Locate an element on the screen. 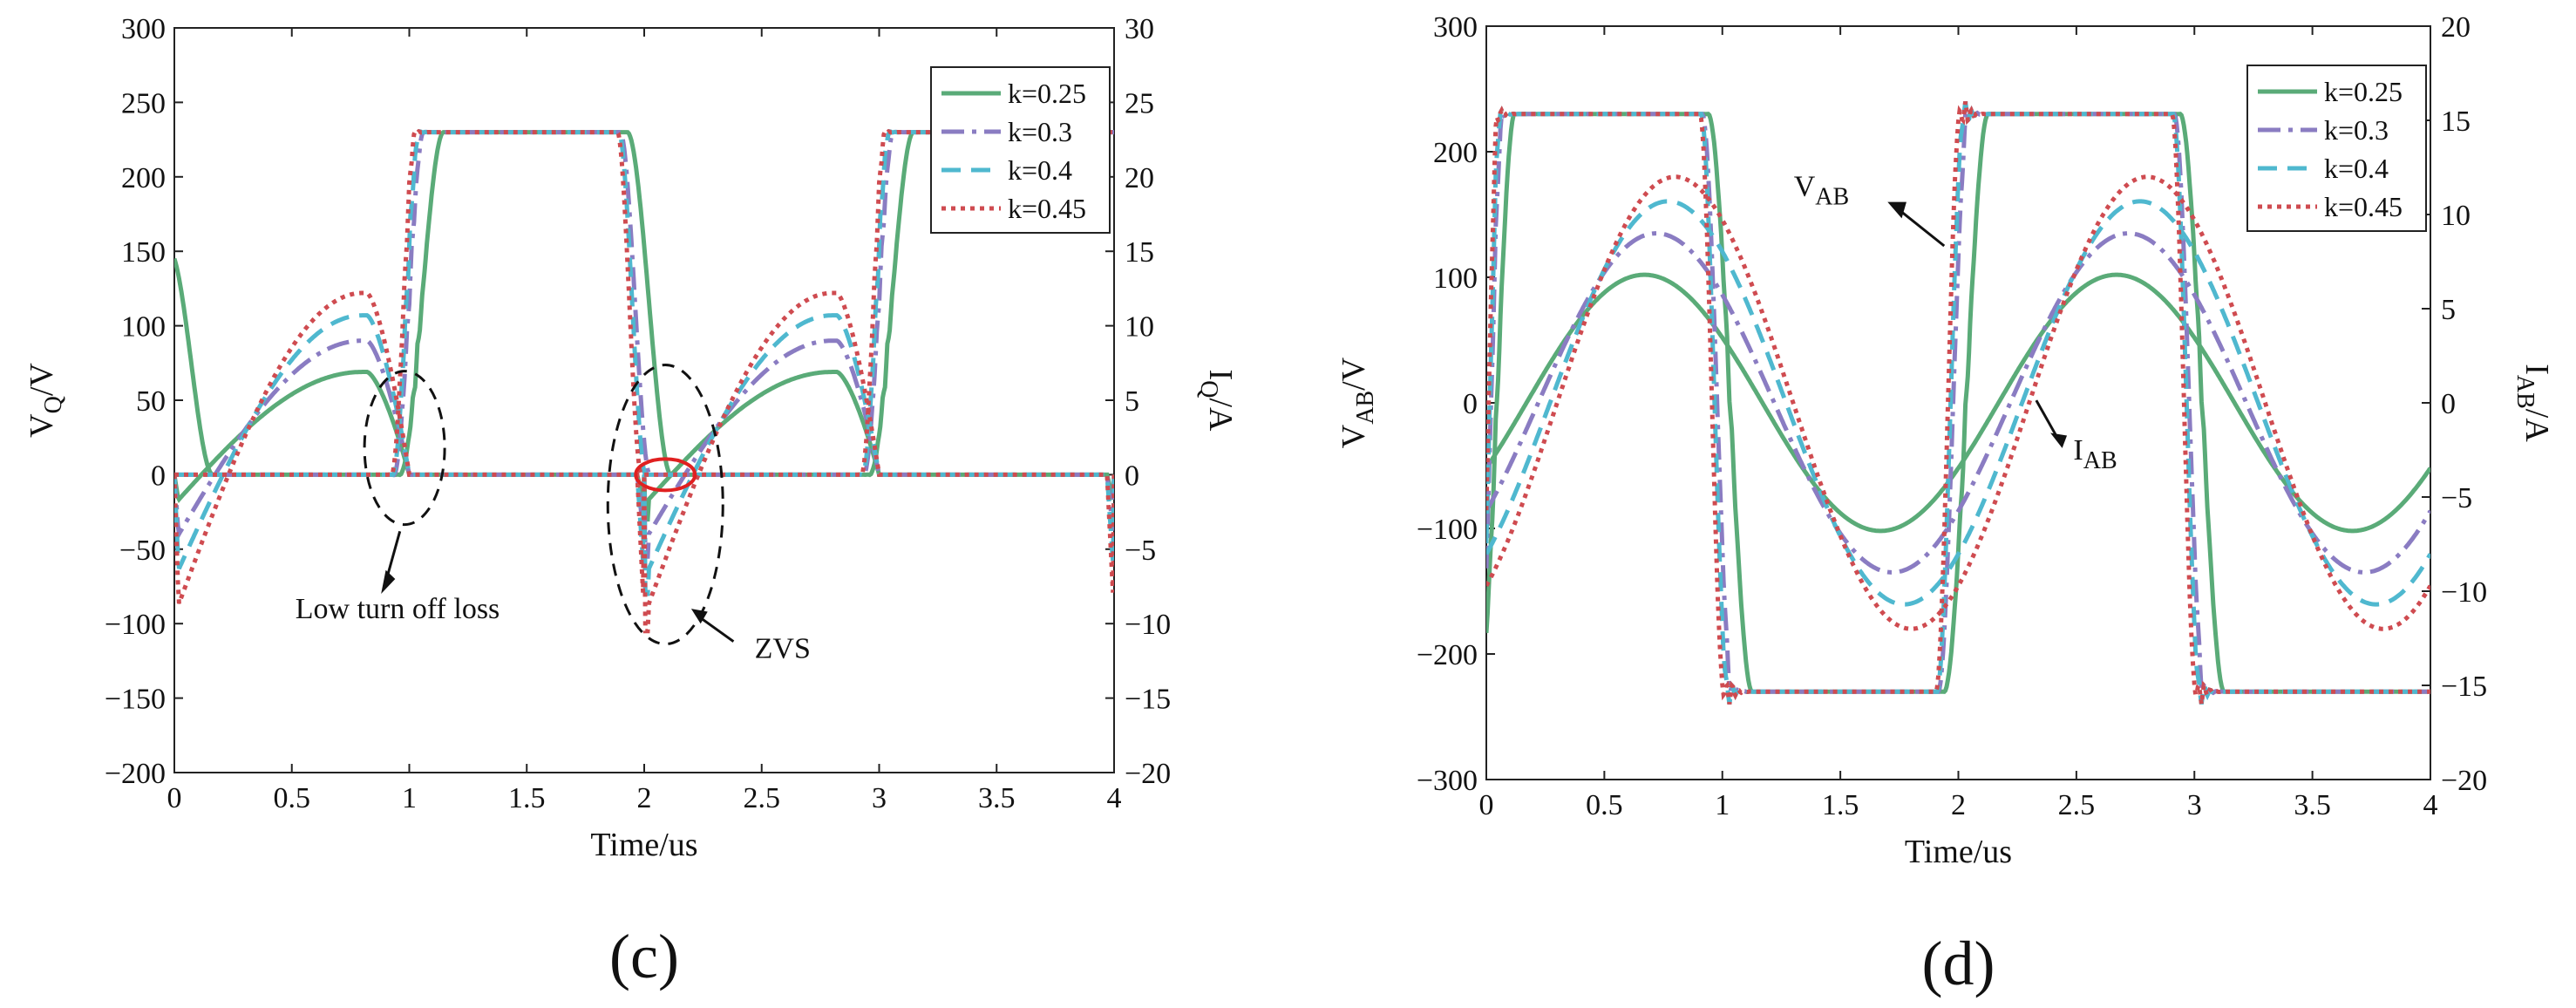  current-line-k=0.3 is located at coordinates (1958, 403).